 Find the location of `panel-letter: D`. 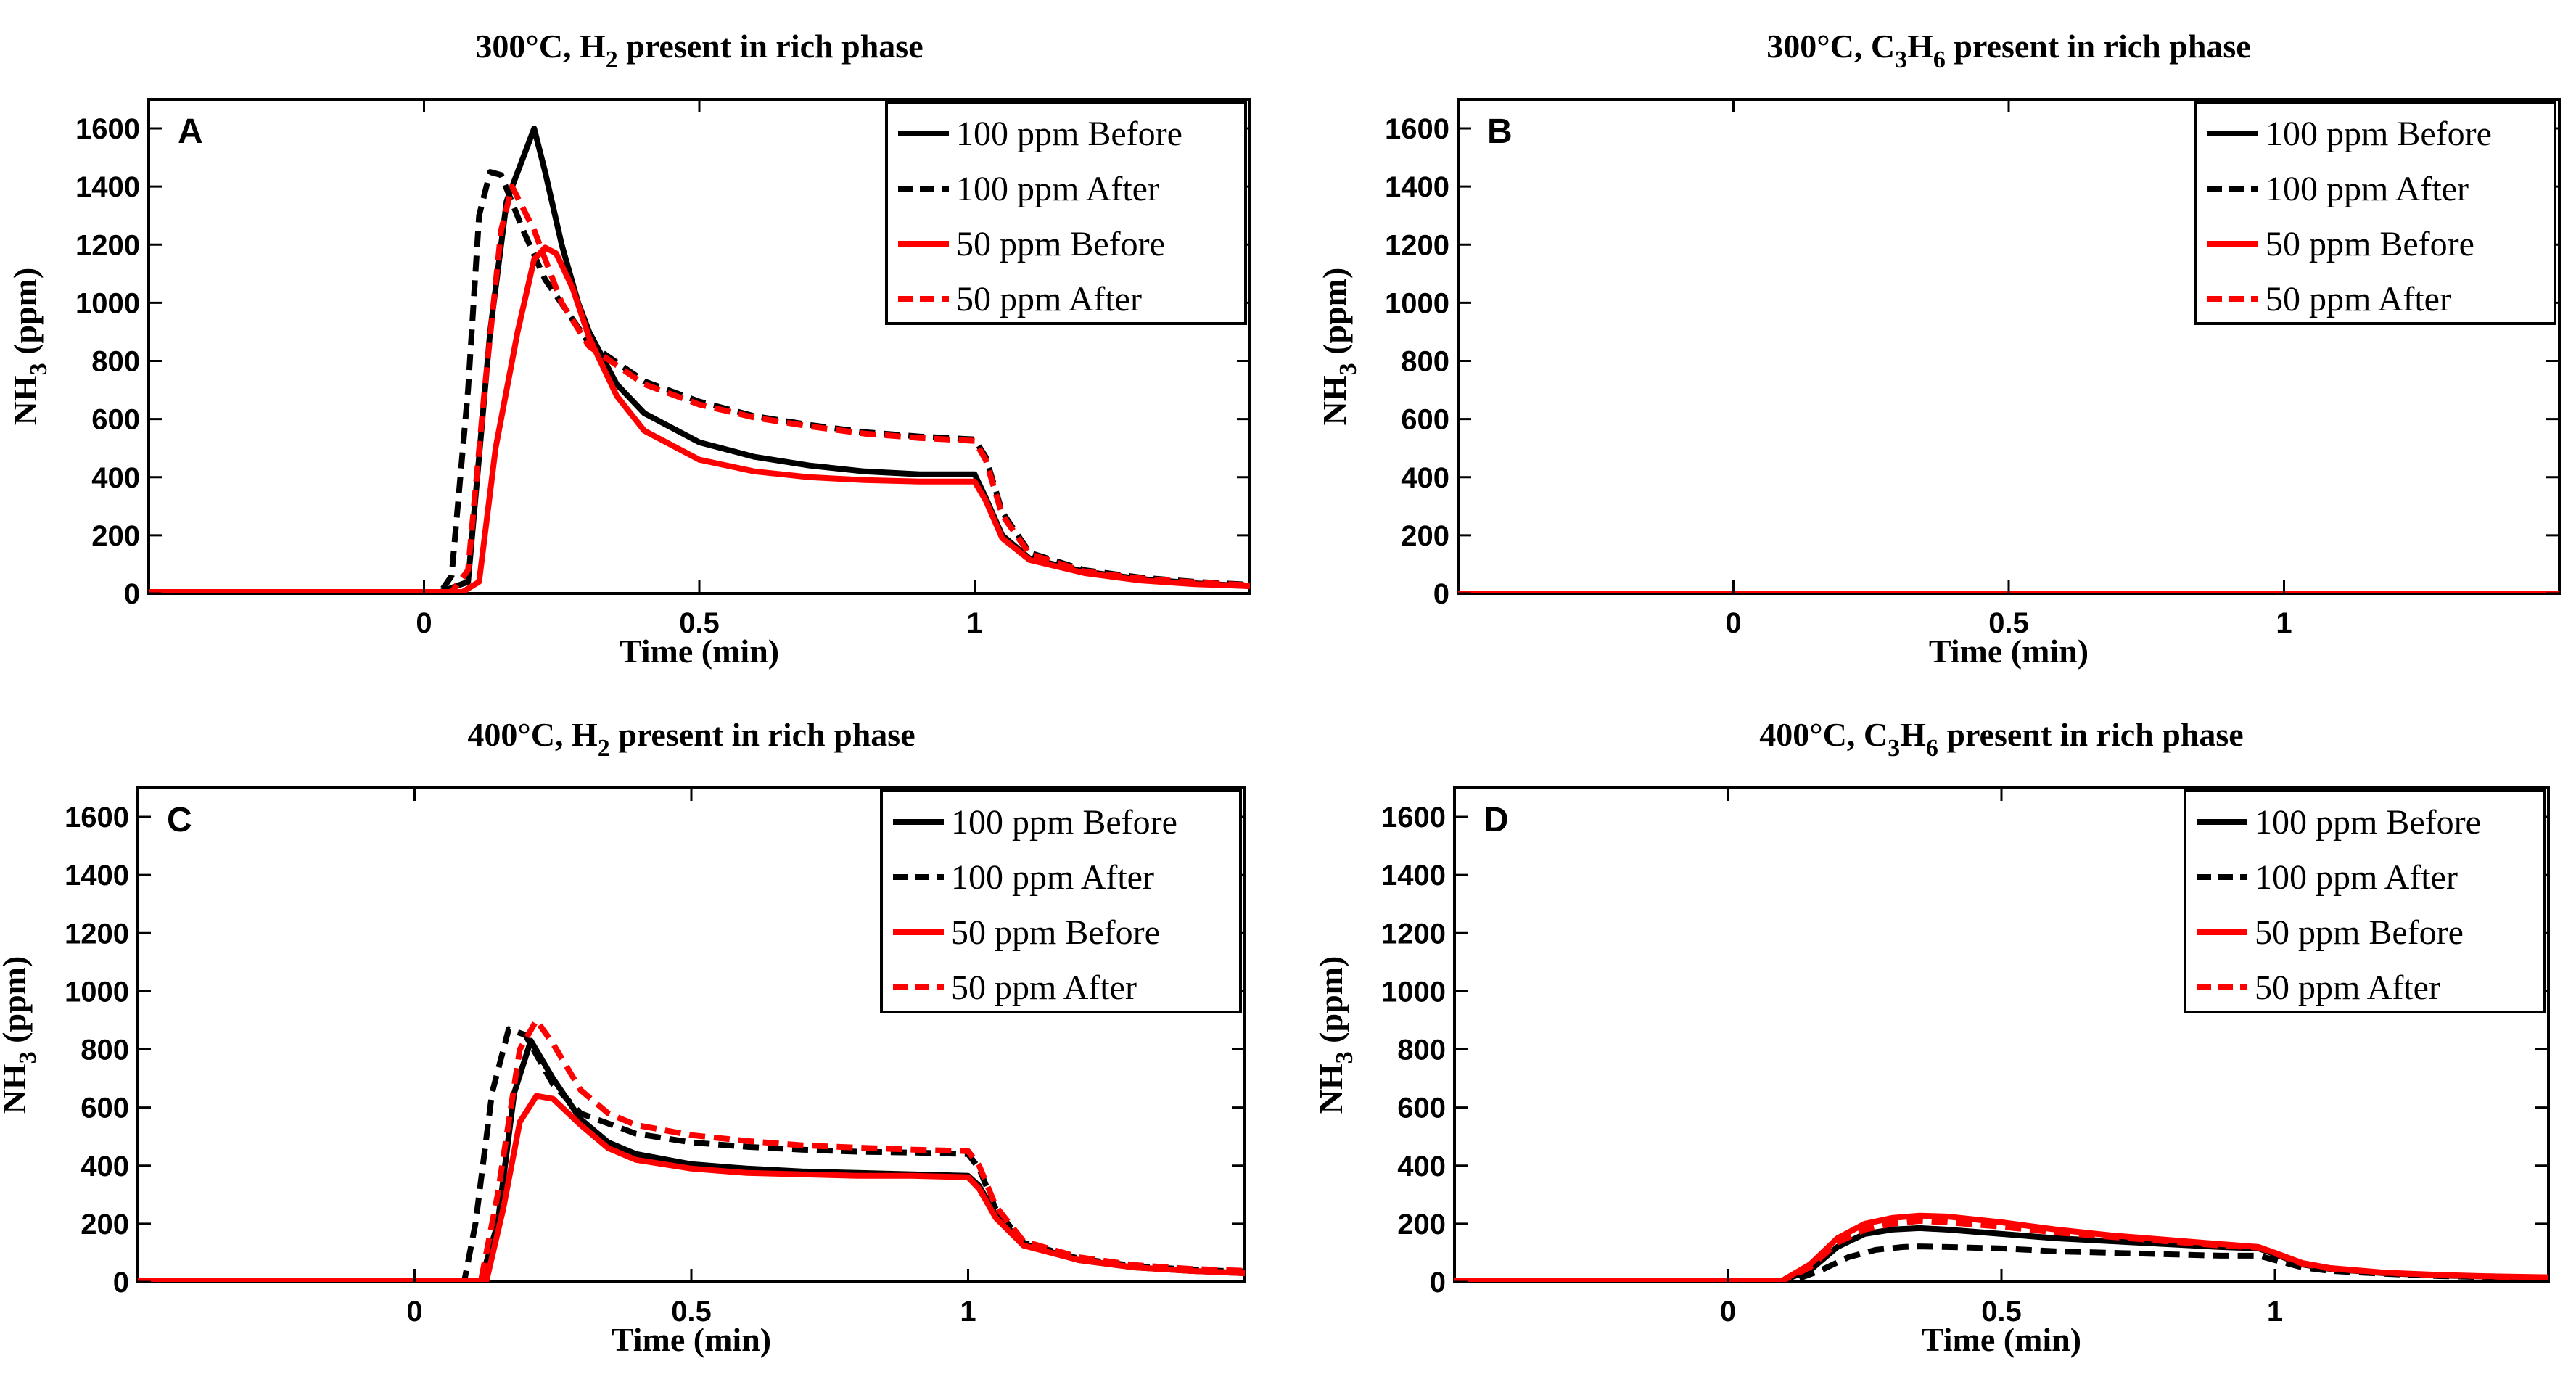

panel-letter: D is located at coordinates (1496, 820).